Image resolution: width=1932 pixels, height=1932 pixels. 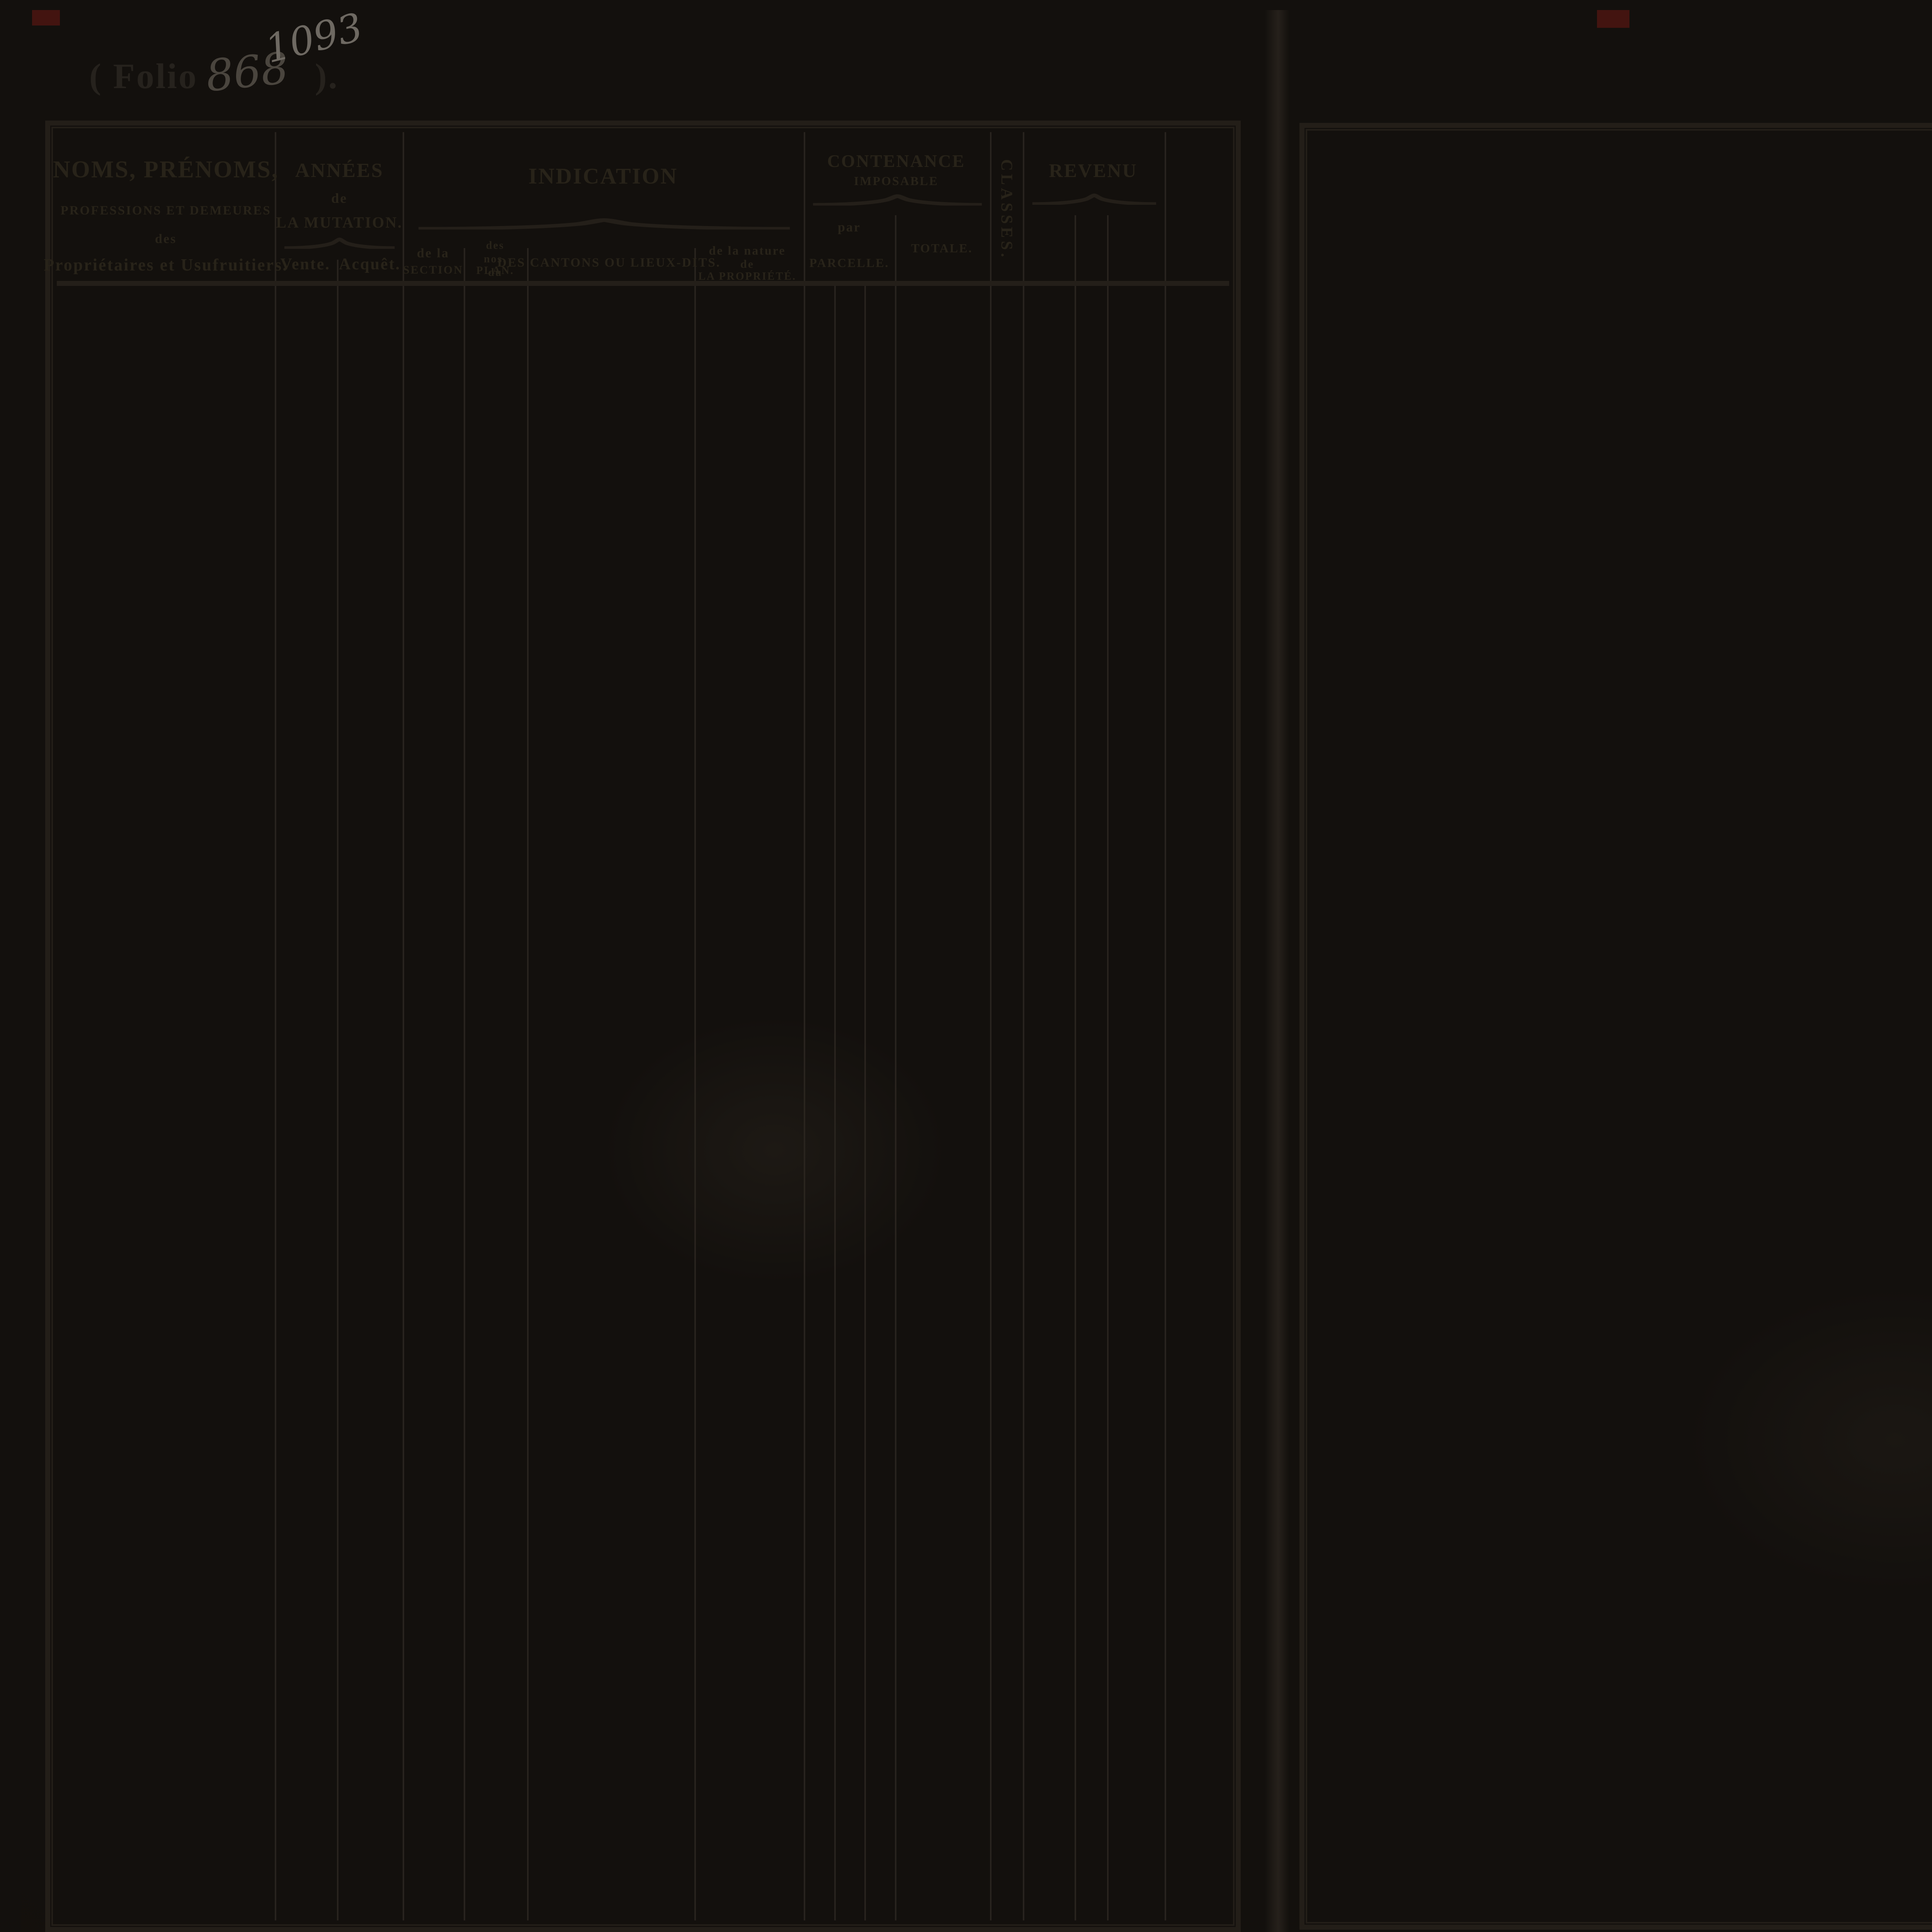 I want to click on col-header-vente: Vente., so click(x=305, y=264).